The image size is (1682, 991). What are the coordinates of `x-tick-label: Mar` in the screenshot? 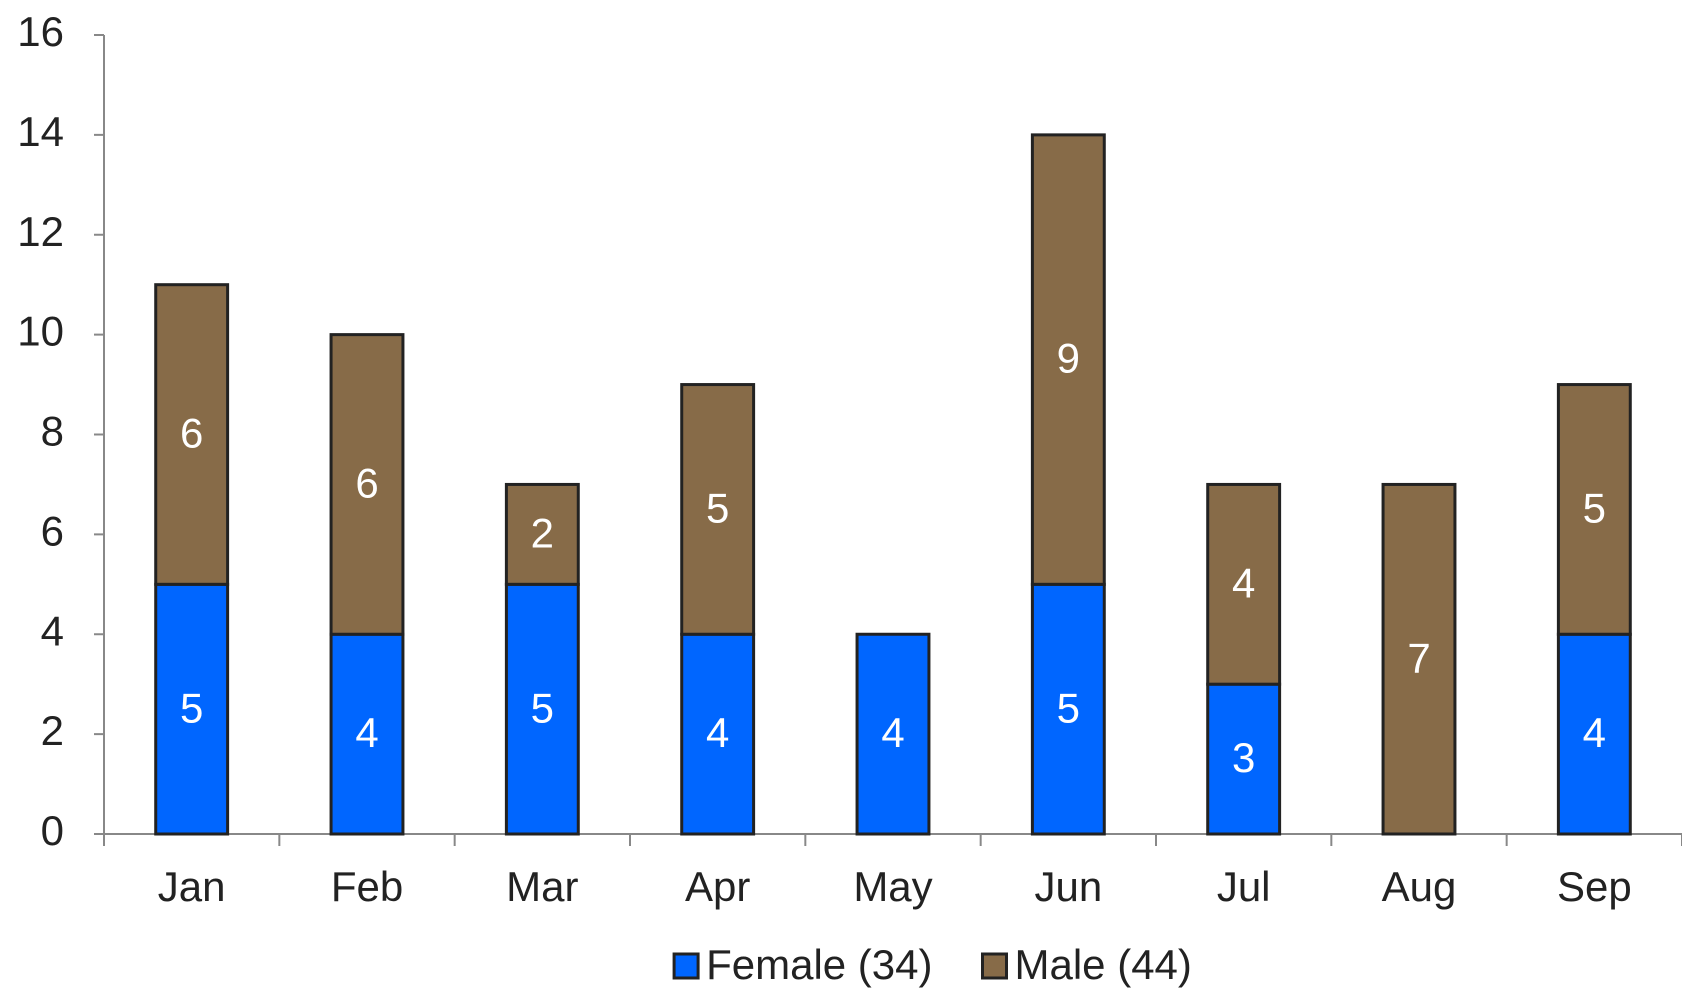 It's located at (542, 886).